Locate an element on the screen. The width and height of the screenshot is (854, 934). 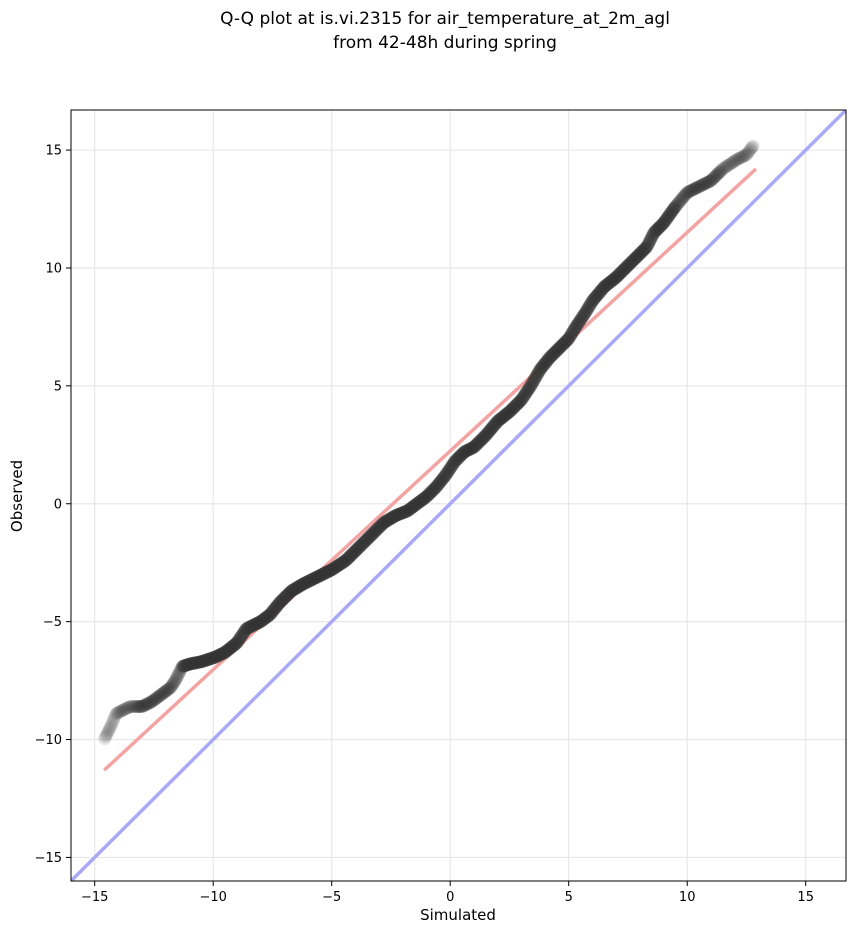
y-tick-label: −10 is located at coordinates (48, 740).